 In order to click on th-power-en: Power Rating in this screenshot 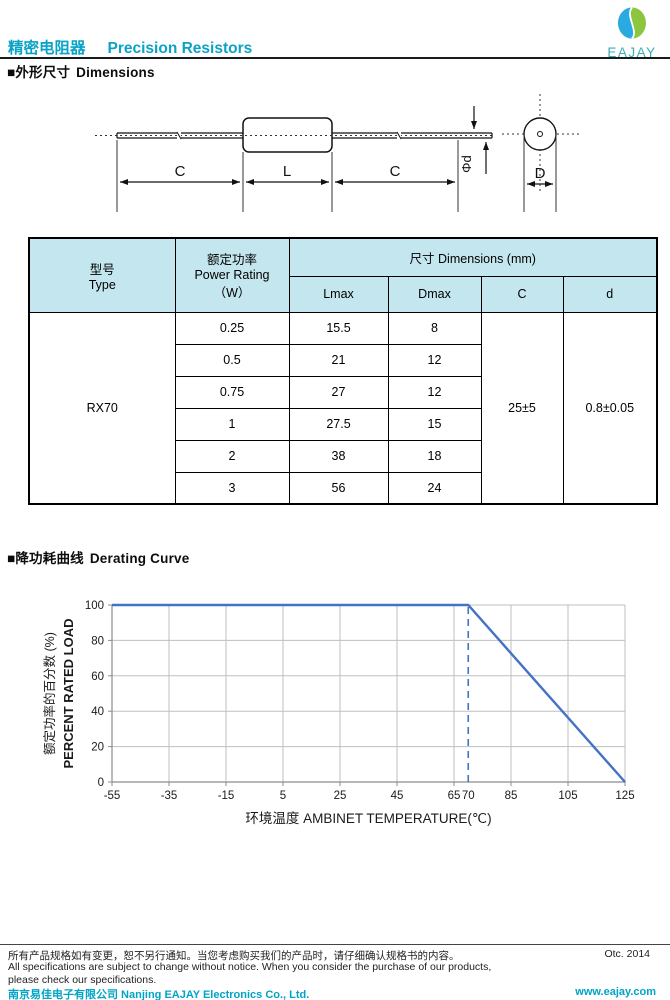, I will do `click(232, 275)`.